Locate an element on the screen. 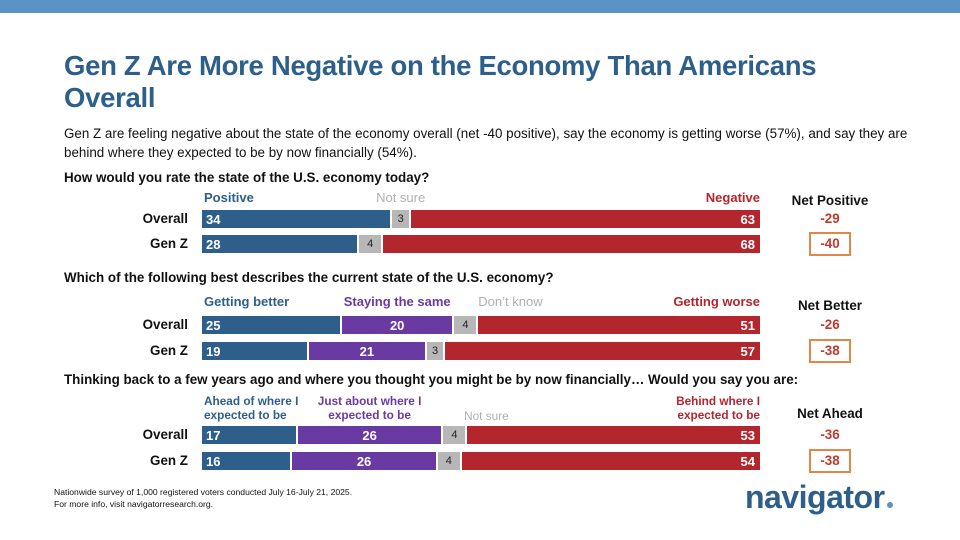 This screenshot has width=960, height=540. legend-label-ahead-of-where-i-expected-to-be: Ahead of where I expected to be is located at coordinates (251, 408).